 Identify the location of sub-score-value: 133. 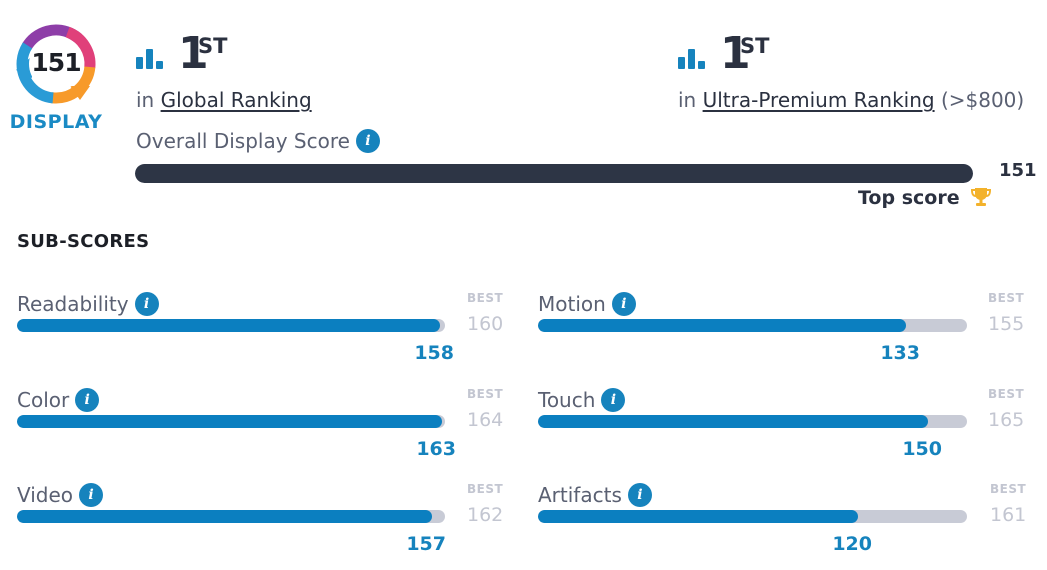
(900, 353).